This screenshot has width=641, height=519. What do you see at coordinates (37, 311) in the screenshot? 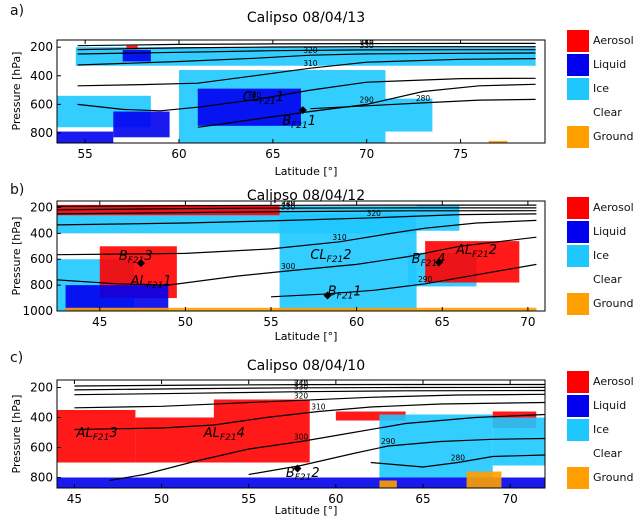
I see `y-tick-label: 1000` at bounding box center [37, 311].